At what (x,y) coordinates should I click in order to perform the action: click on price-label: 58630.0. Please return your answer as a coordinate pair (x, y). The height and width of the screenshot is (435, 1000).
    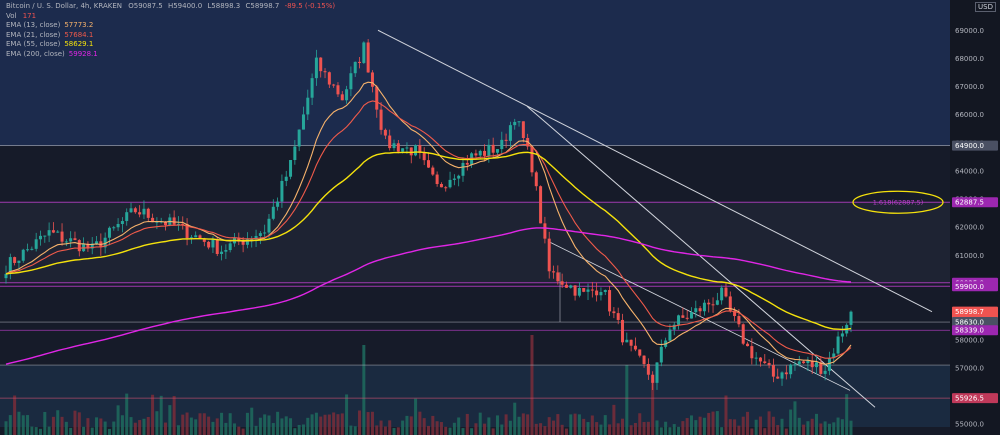
    Looking at the image, I should click on (975, 322).